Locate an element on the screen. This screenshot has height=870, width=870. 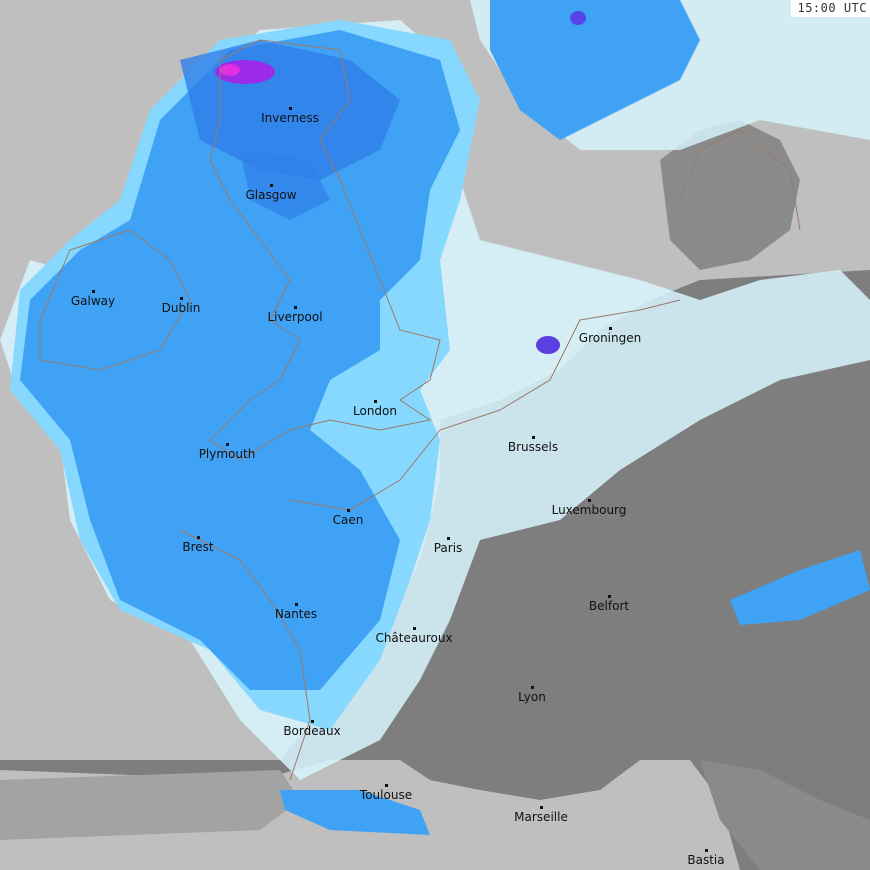
city-label: Paris is located at coordinates (448, 548).